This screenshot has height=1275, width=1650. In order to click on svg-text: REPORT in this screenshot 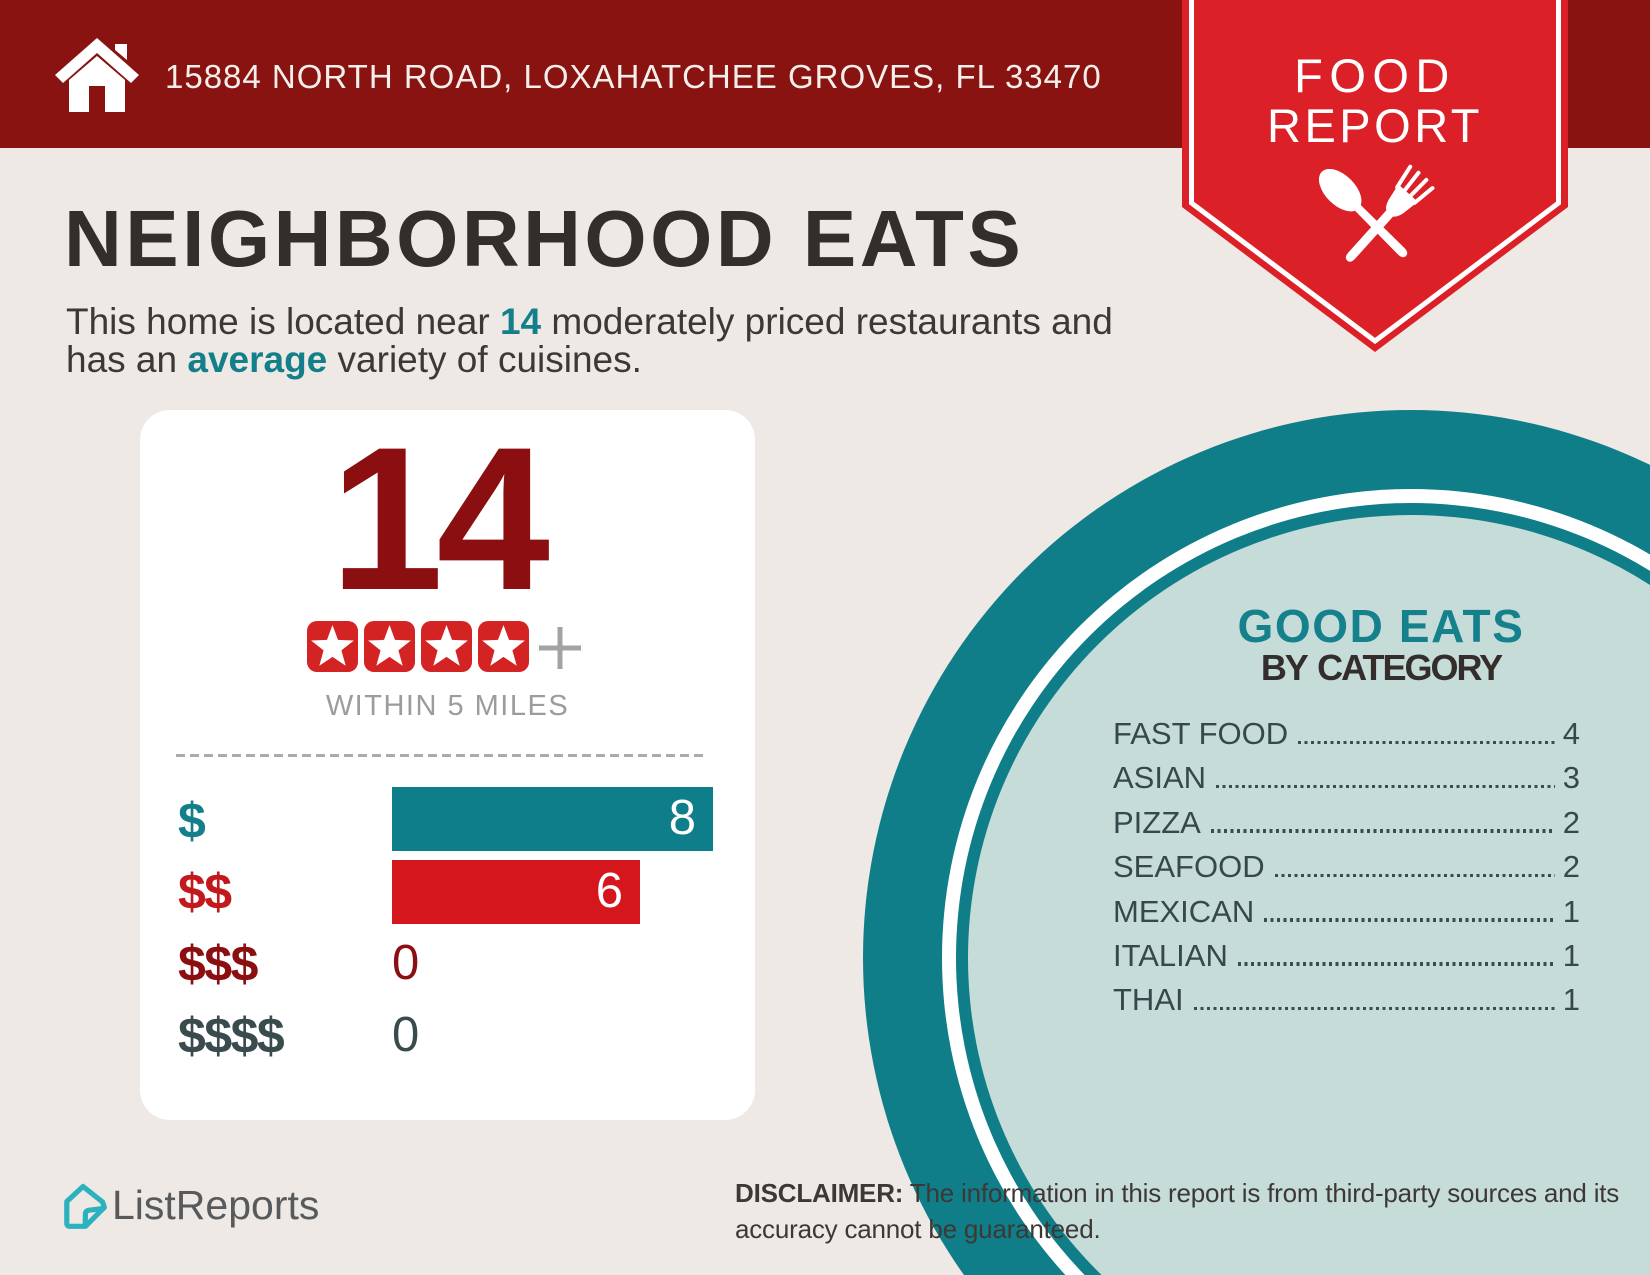, I will do `click(1375, 125)`.